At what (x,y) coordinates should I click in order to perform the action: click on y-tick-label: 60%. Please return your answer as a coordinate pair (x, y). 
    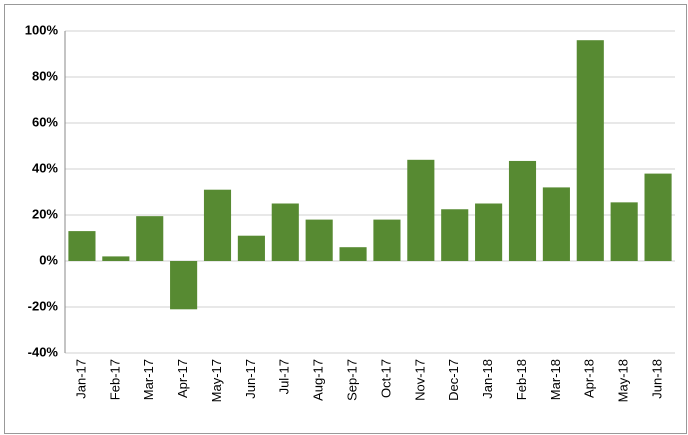
    Looking at the image, I should click on (45, 121).